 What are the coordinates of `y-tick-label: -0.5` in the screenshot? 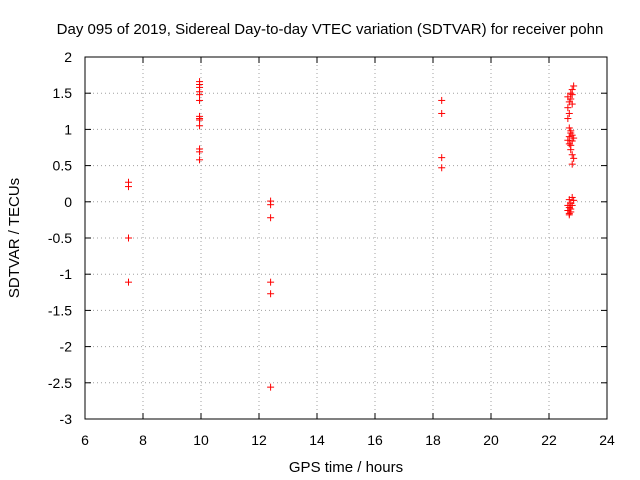 It's located at (60, 238).